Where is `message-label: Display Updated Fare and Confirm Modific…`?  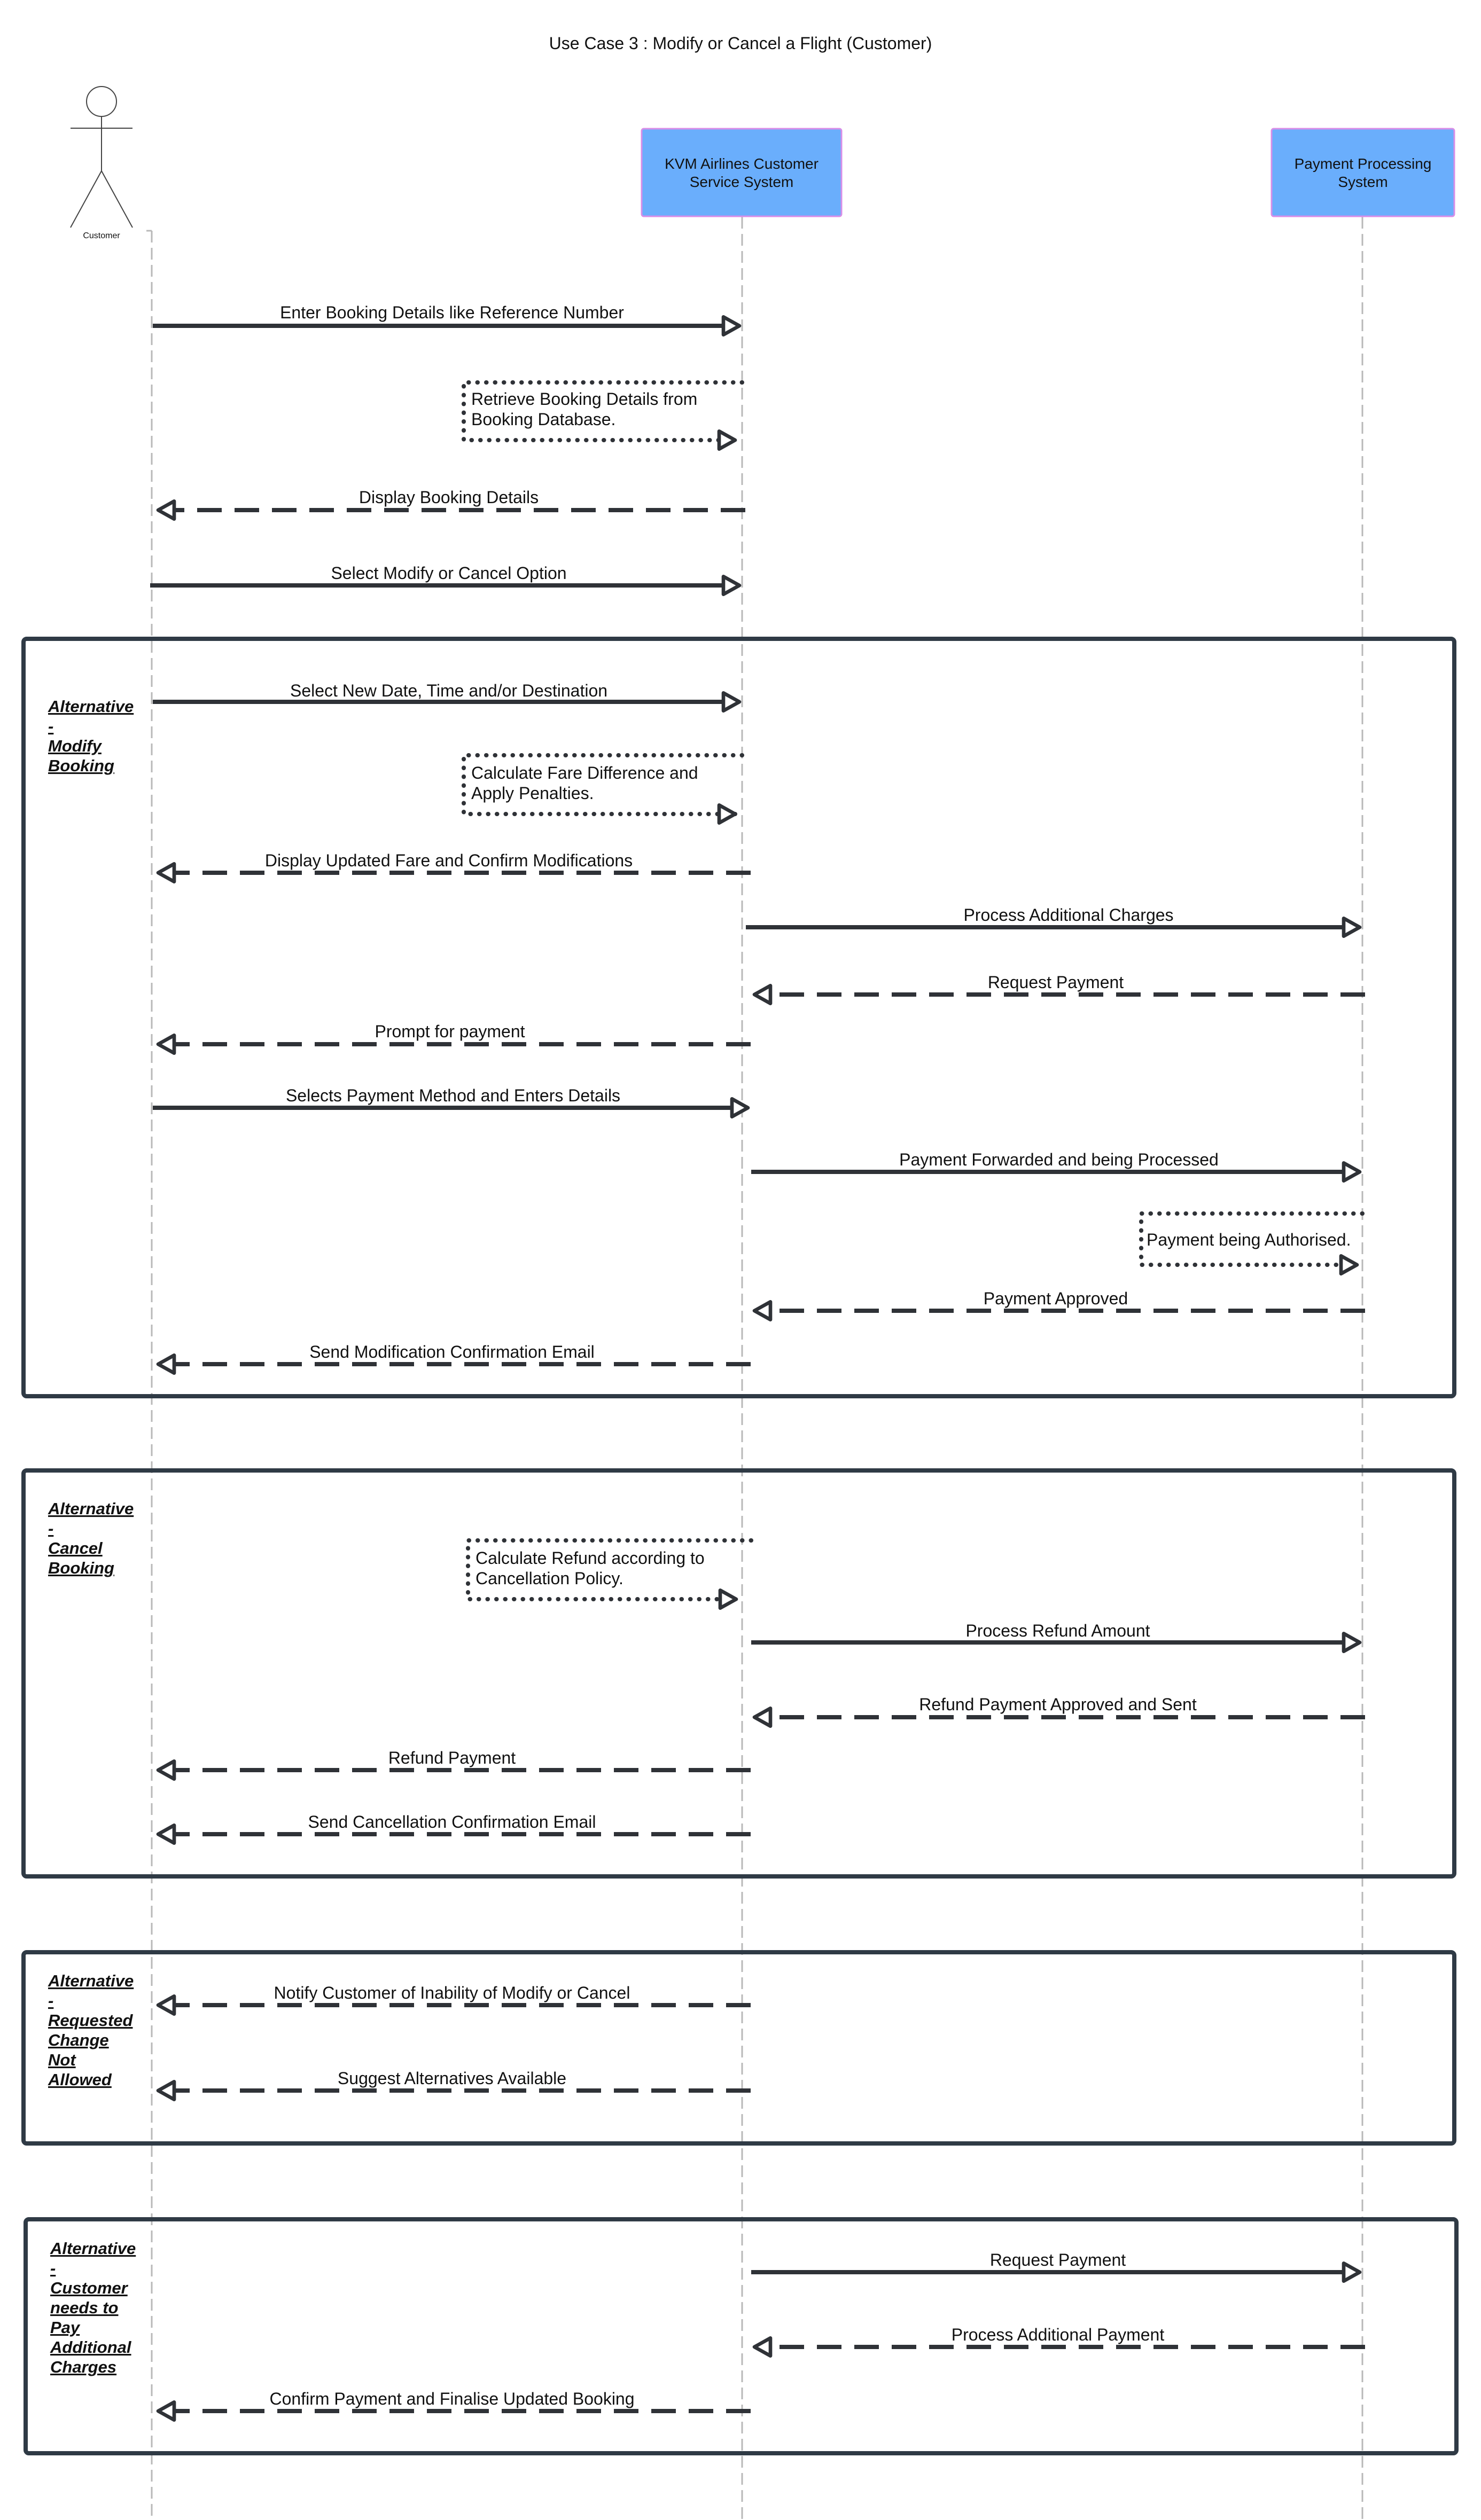 message-label: Display Updated Fare and Confirm Modific… is located at coordinates (449, 860).